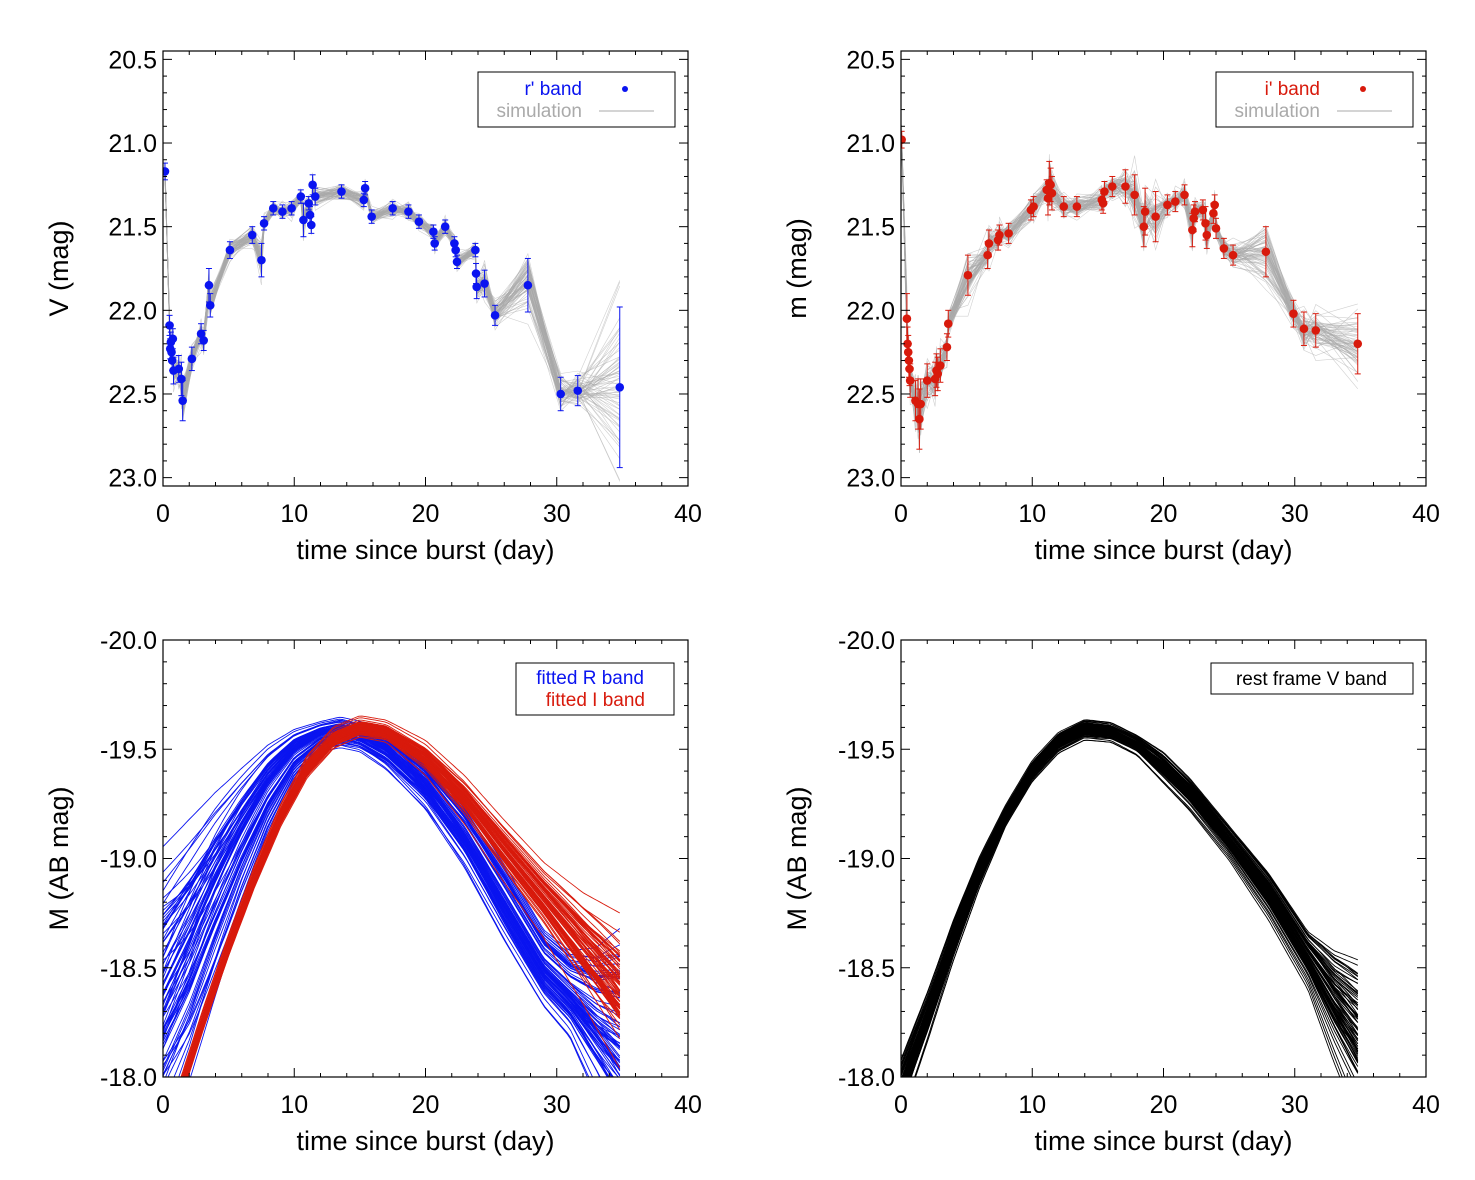 This screenshot has height=1180, width=1475. Describe the element at coordinates (870, 228) in the screenshot. I see `y-tick-label: 21.5` at that location.